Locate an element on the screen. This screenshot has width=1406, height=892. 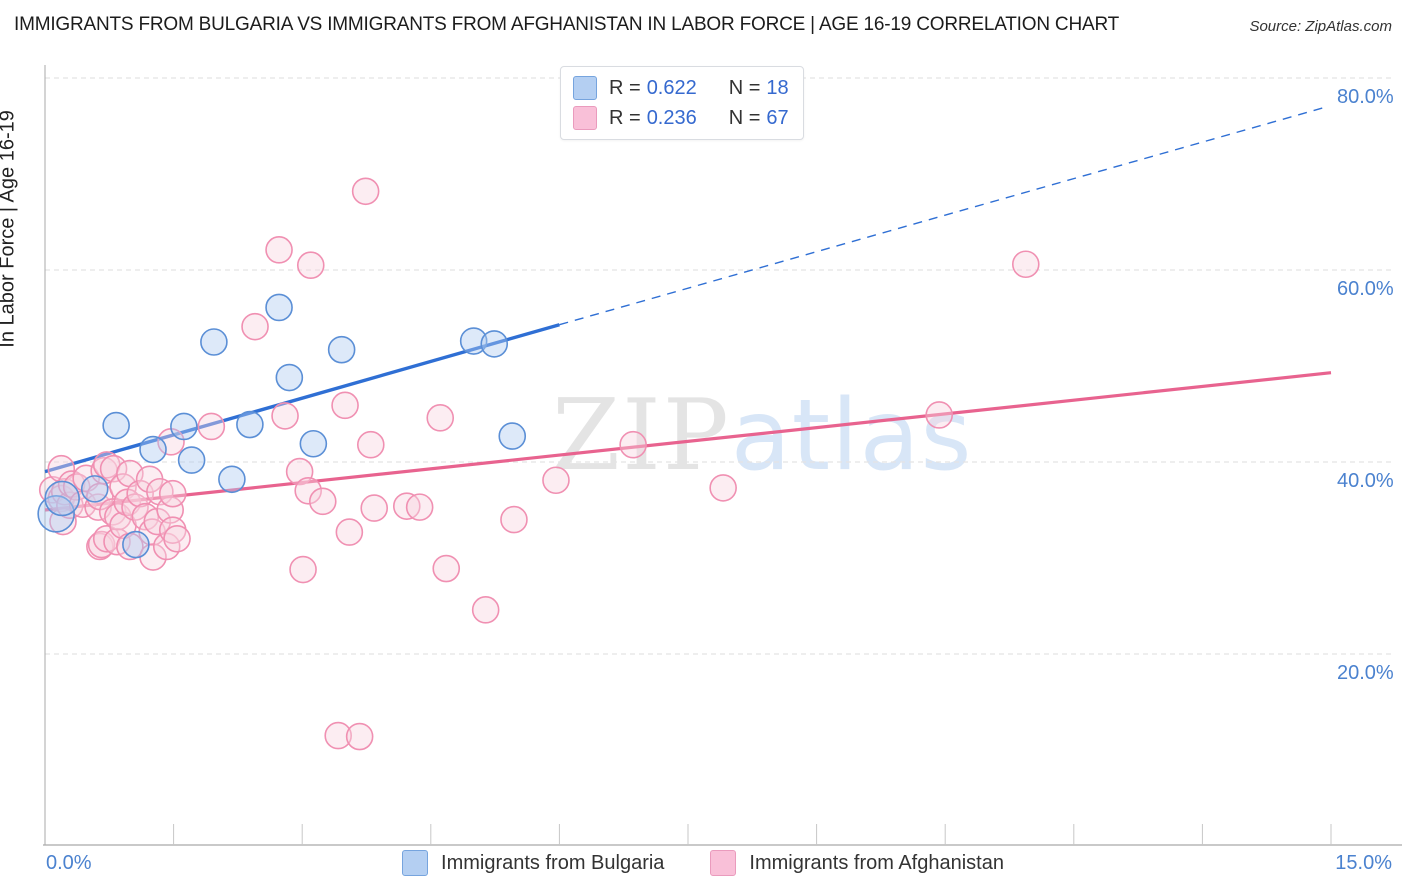
x-axis-min-label: 0.0% is located at coordinates (69, 863).